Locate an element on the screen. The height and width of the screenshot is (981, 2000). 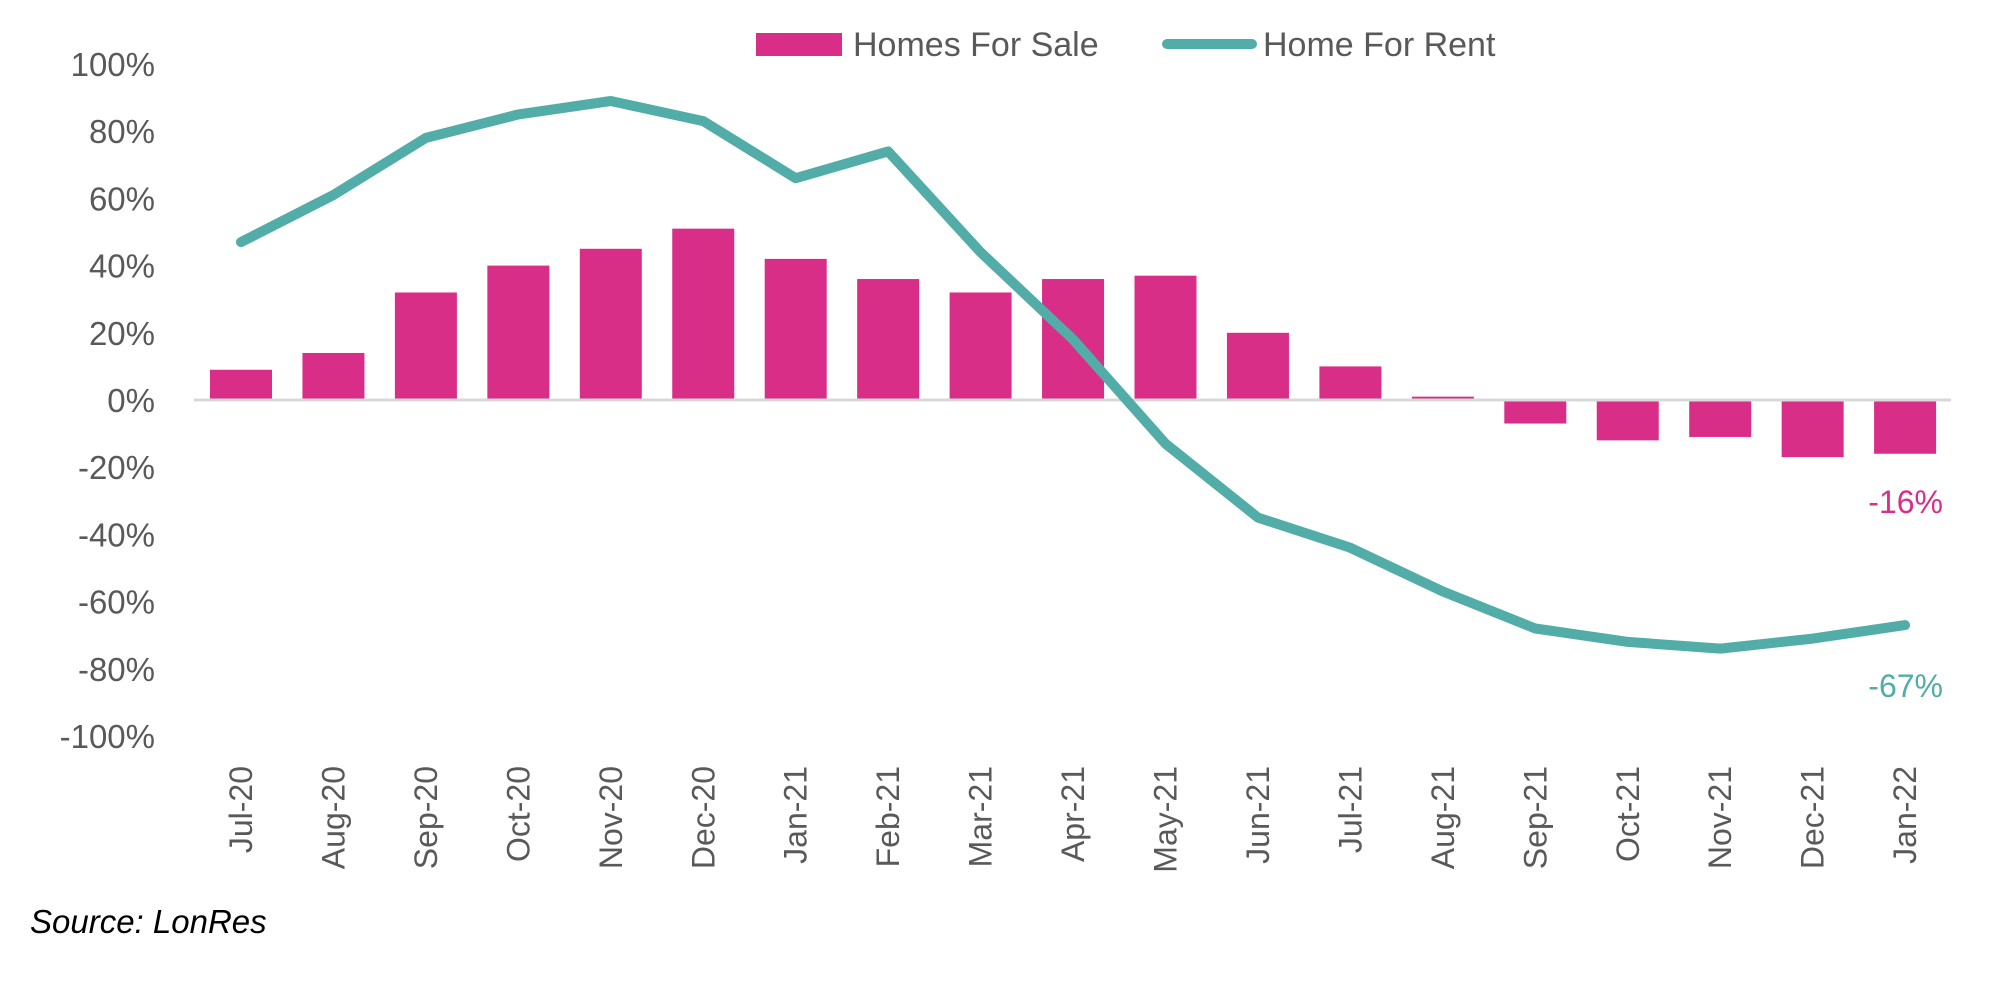
legend-swatch-homes-for-sale is located at coordinates (799, 44).